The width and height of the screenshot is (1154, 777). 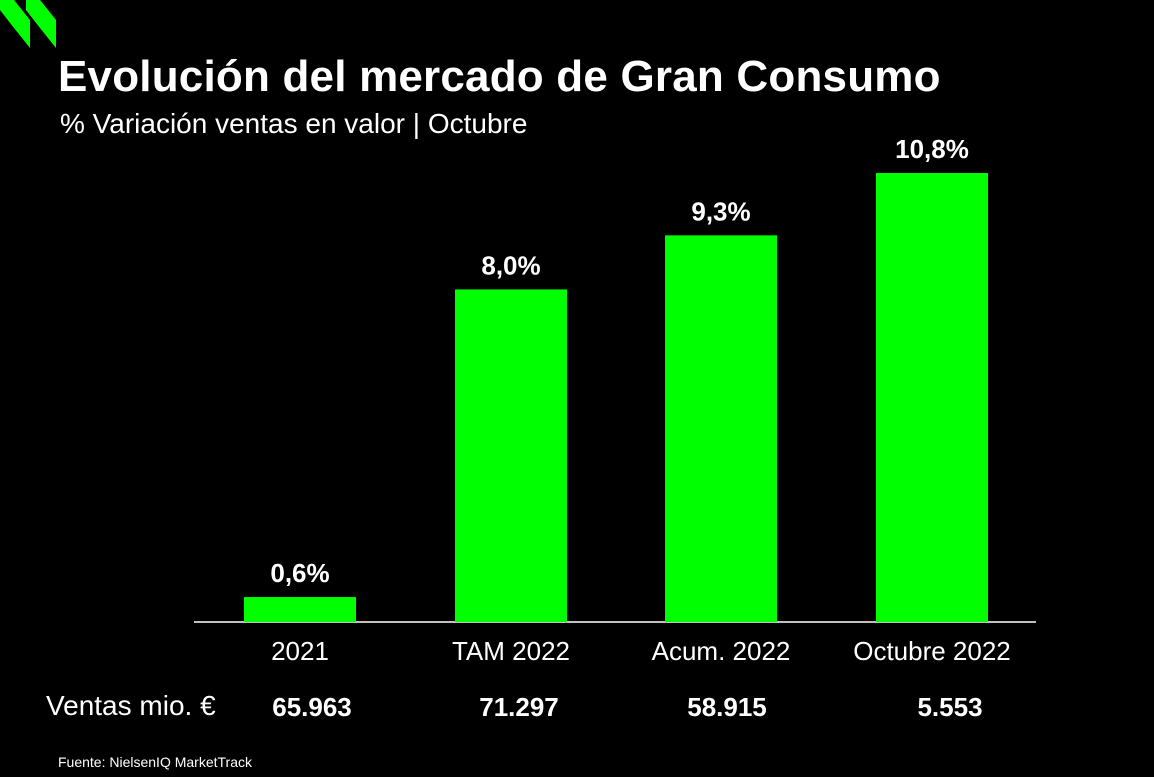 What do you see at coordinates (300, 651) in the screenshot?
I see `x-tick-label-0: 2021` at bounding box center [300, 651].